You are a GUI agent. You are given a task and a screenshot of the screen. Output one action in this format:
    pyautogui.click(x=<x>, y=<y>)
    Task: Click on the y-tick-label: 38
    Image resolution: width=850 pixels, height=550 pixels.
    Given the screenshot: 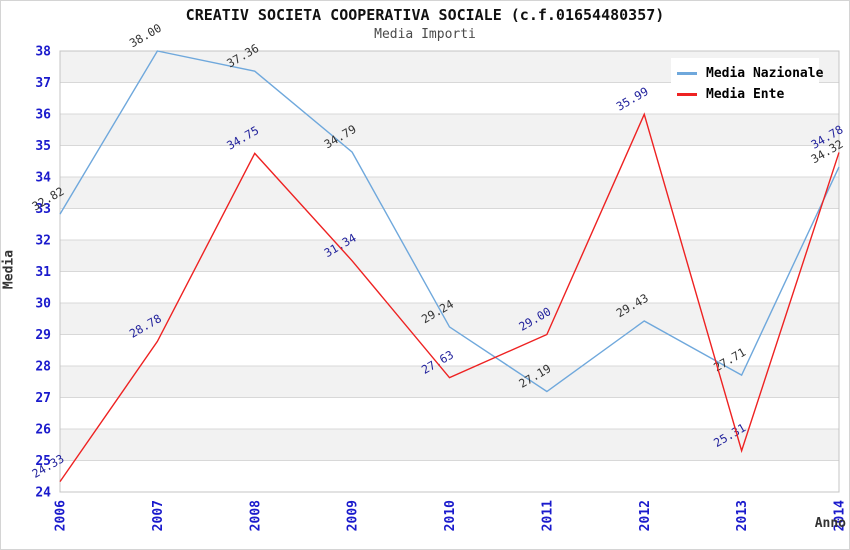 What is the action you would take?
    pyautogui.click(x=43, y=52)
    